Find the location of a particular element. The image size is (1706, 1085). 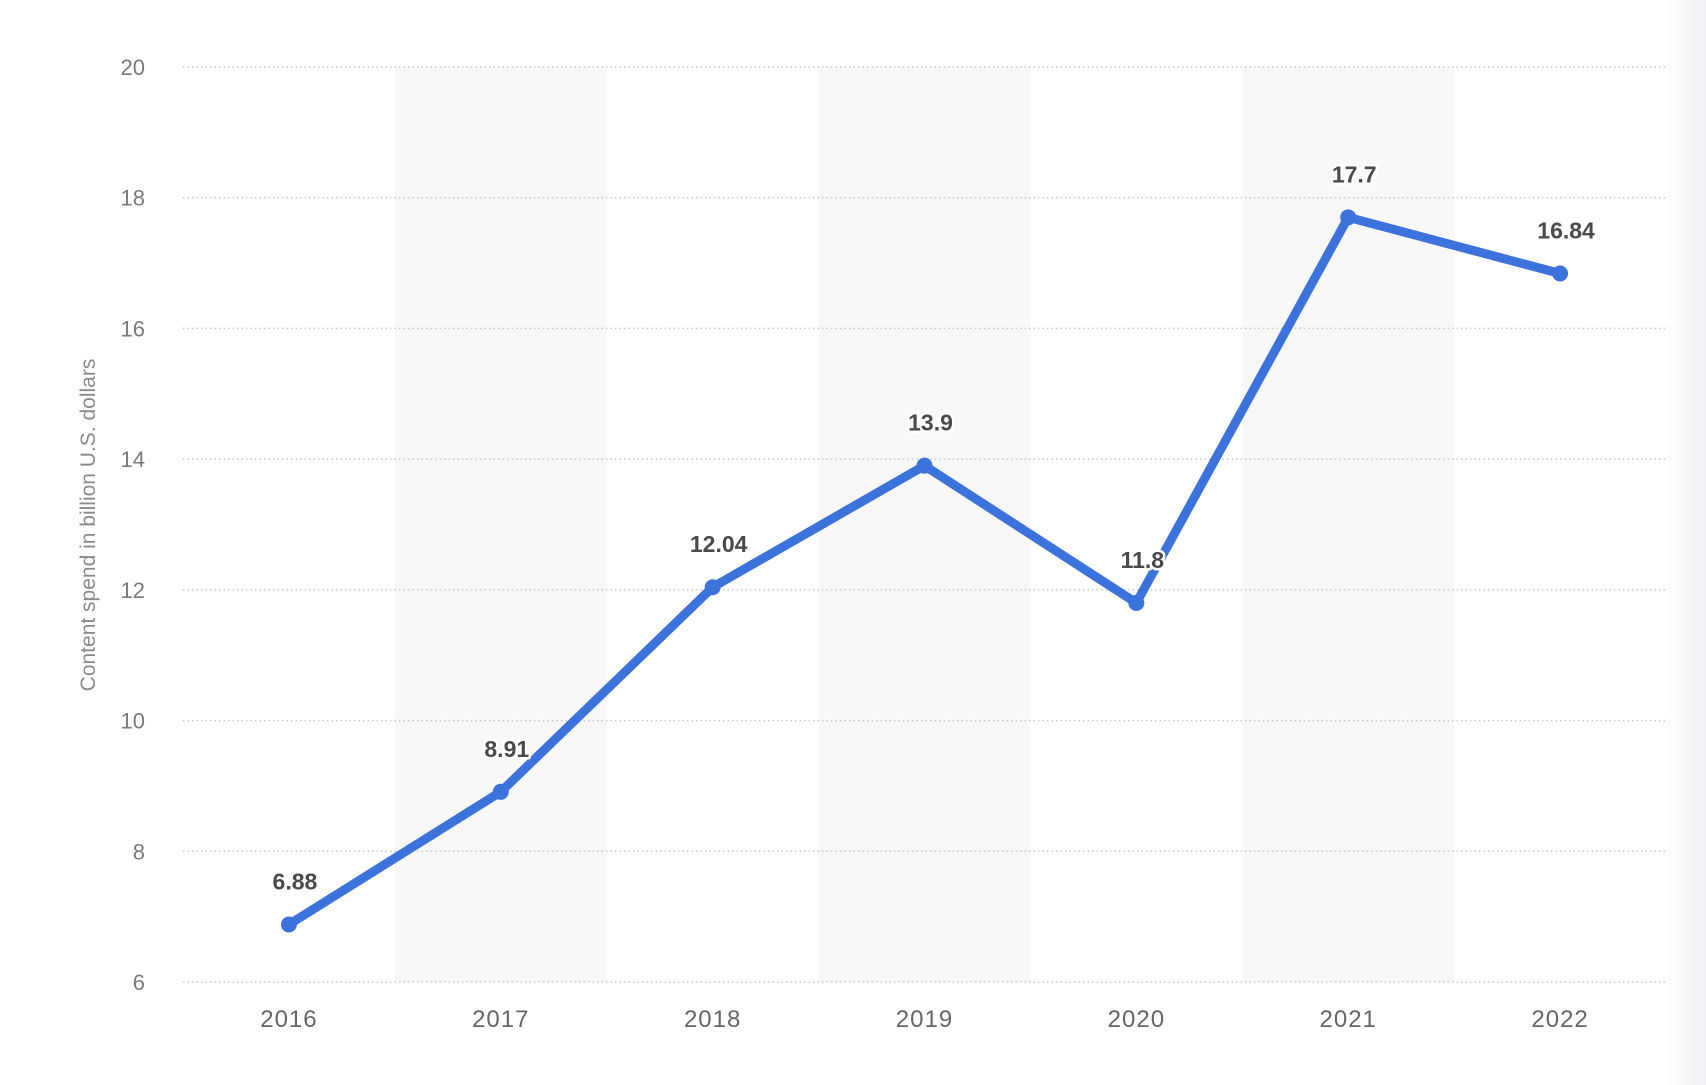

x-tick-label: 2019 is located at coordinates (924, 1019).